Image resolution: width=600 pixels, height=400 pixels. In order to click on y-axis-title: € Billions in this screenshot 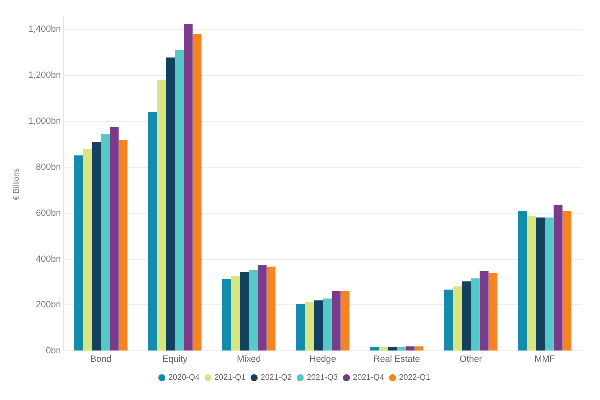, I will do `click(17, 184)`.